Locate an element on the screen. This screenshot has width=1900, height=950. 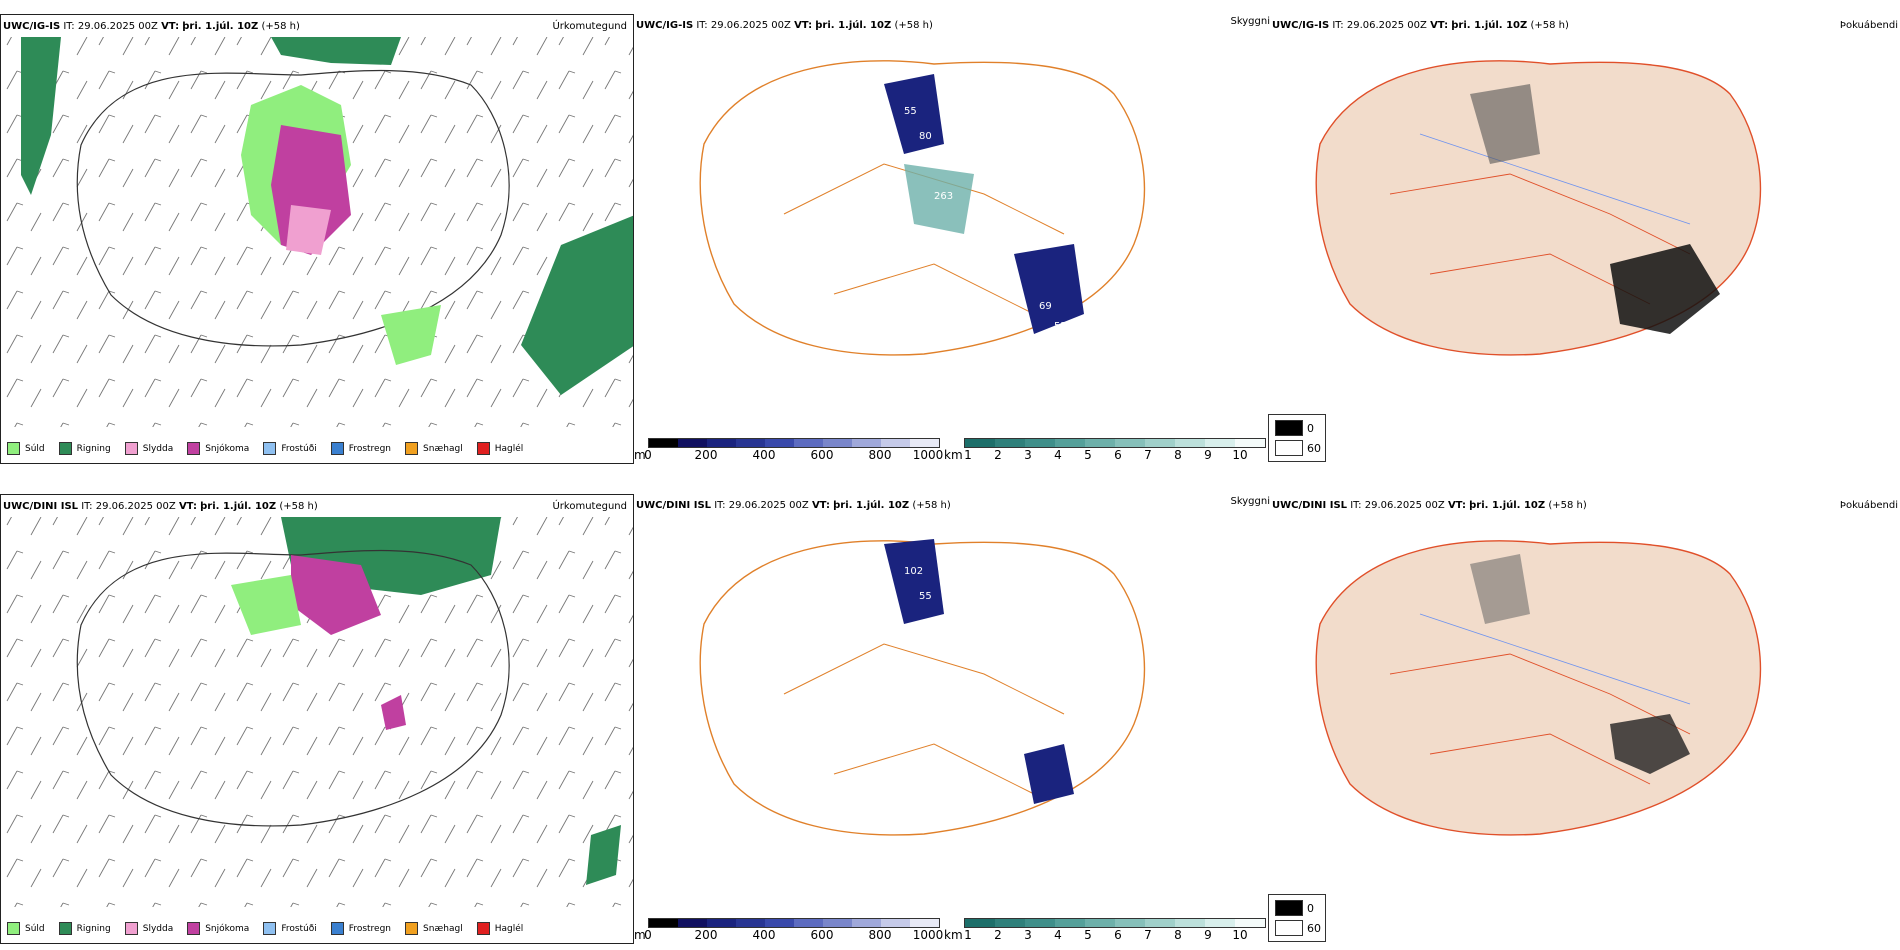
tick-label: 7 is located at coordinates (1148, 935).